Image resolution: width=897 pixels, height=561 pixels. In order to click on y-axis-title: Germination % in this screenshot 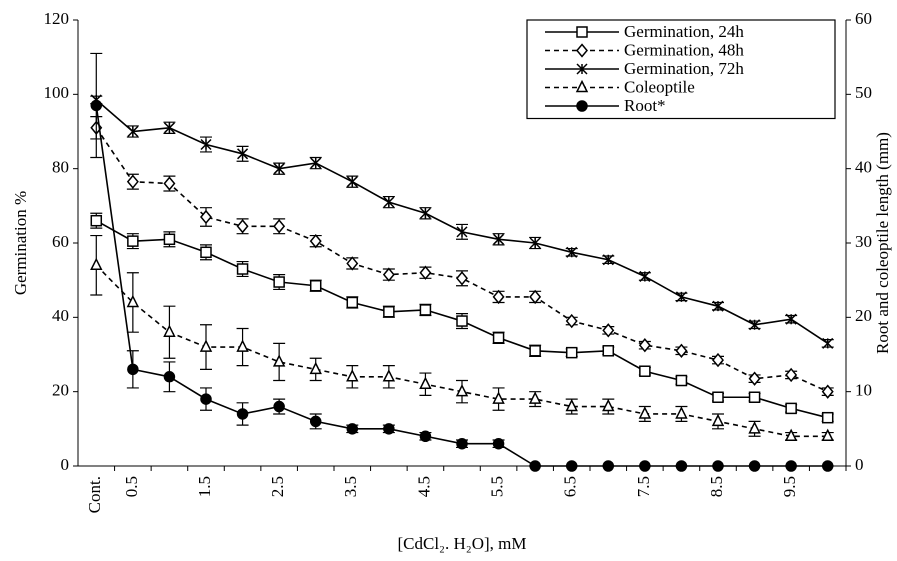, I will do `click(20, 243)`.